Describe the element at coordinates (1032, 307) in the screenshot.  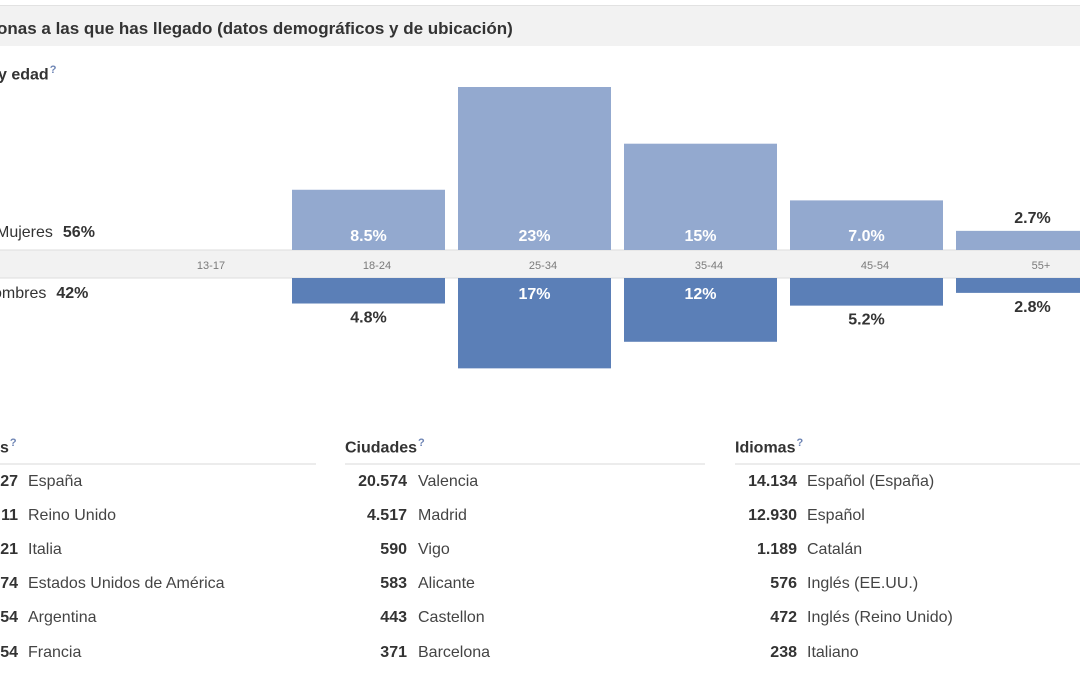
I see `male-bar-label: 2.8%` at that location.